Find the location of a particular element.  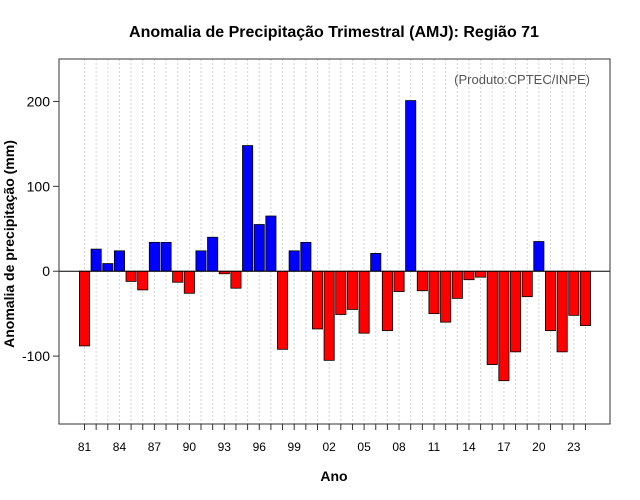

credit-text: (Produto:CPTEC/INPE) is located at coordinates (522, 79).